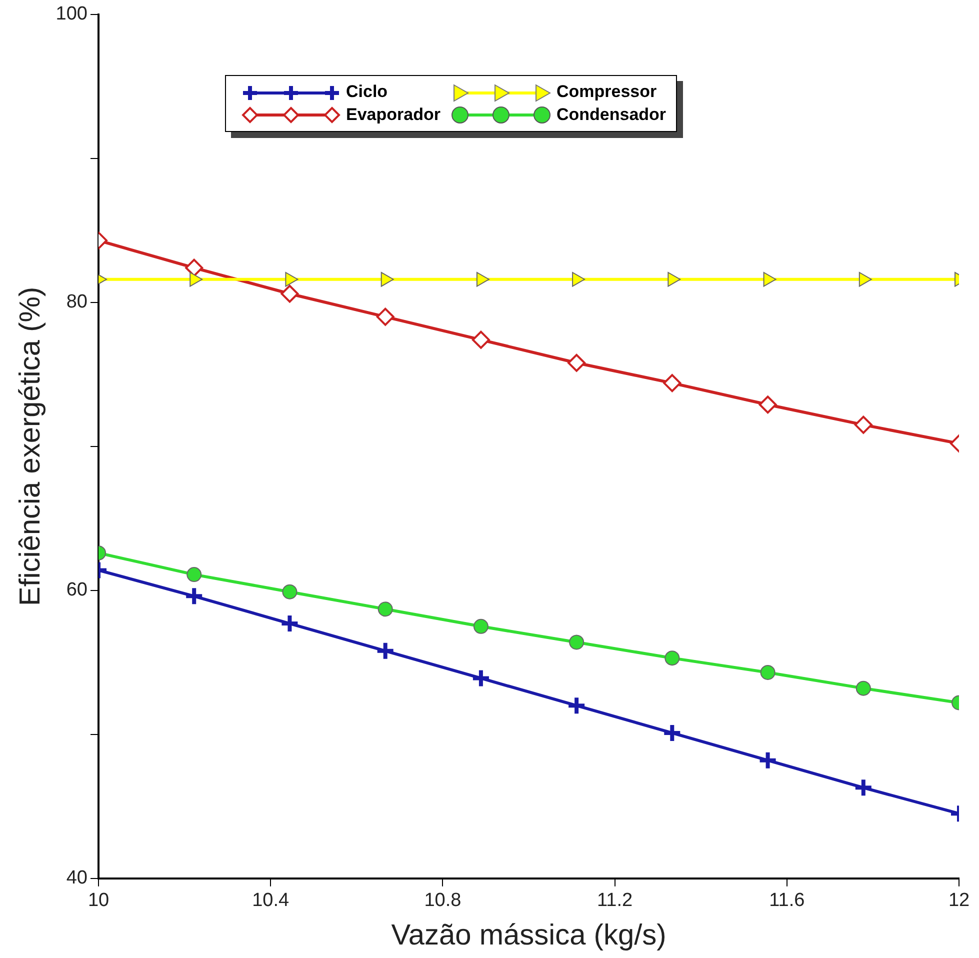  What do you see at coordinates (77, 590) in the screenshot?
I see `y-tick-label: 60` at bounding box center [77, 590].